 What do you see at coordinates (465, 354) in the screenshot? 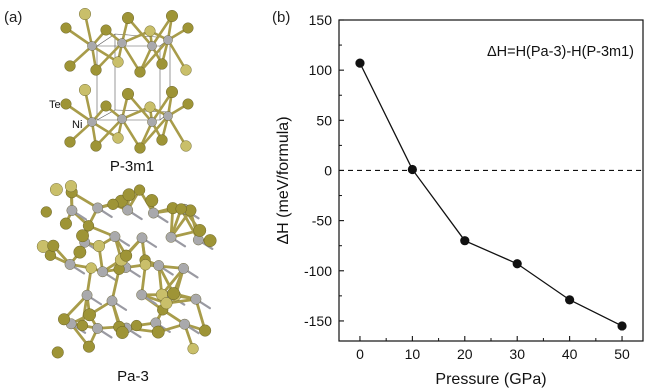
I see `x-tick-label: 20` at bounding box center [465, 354].